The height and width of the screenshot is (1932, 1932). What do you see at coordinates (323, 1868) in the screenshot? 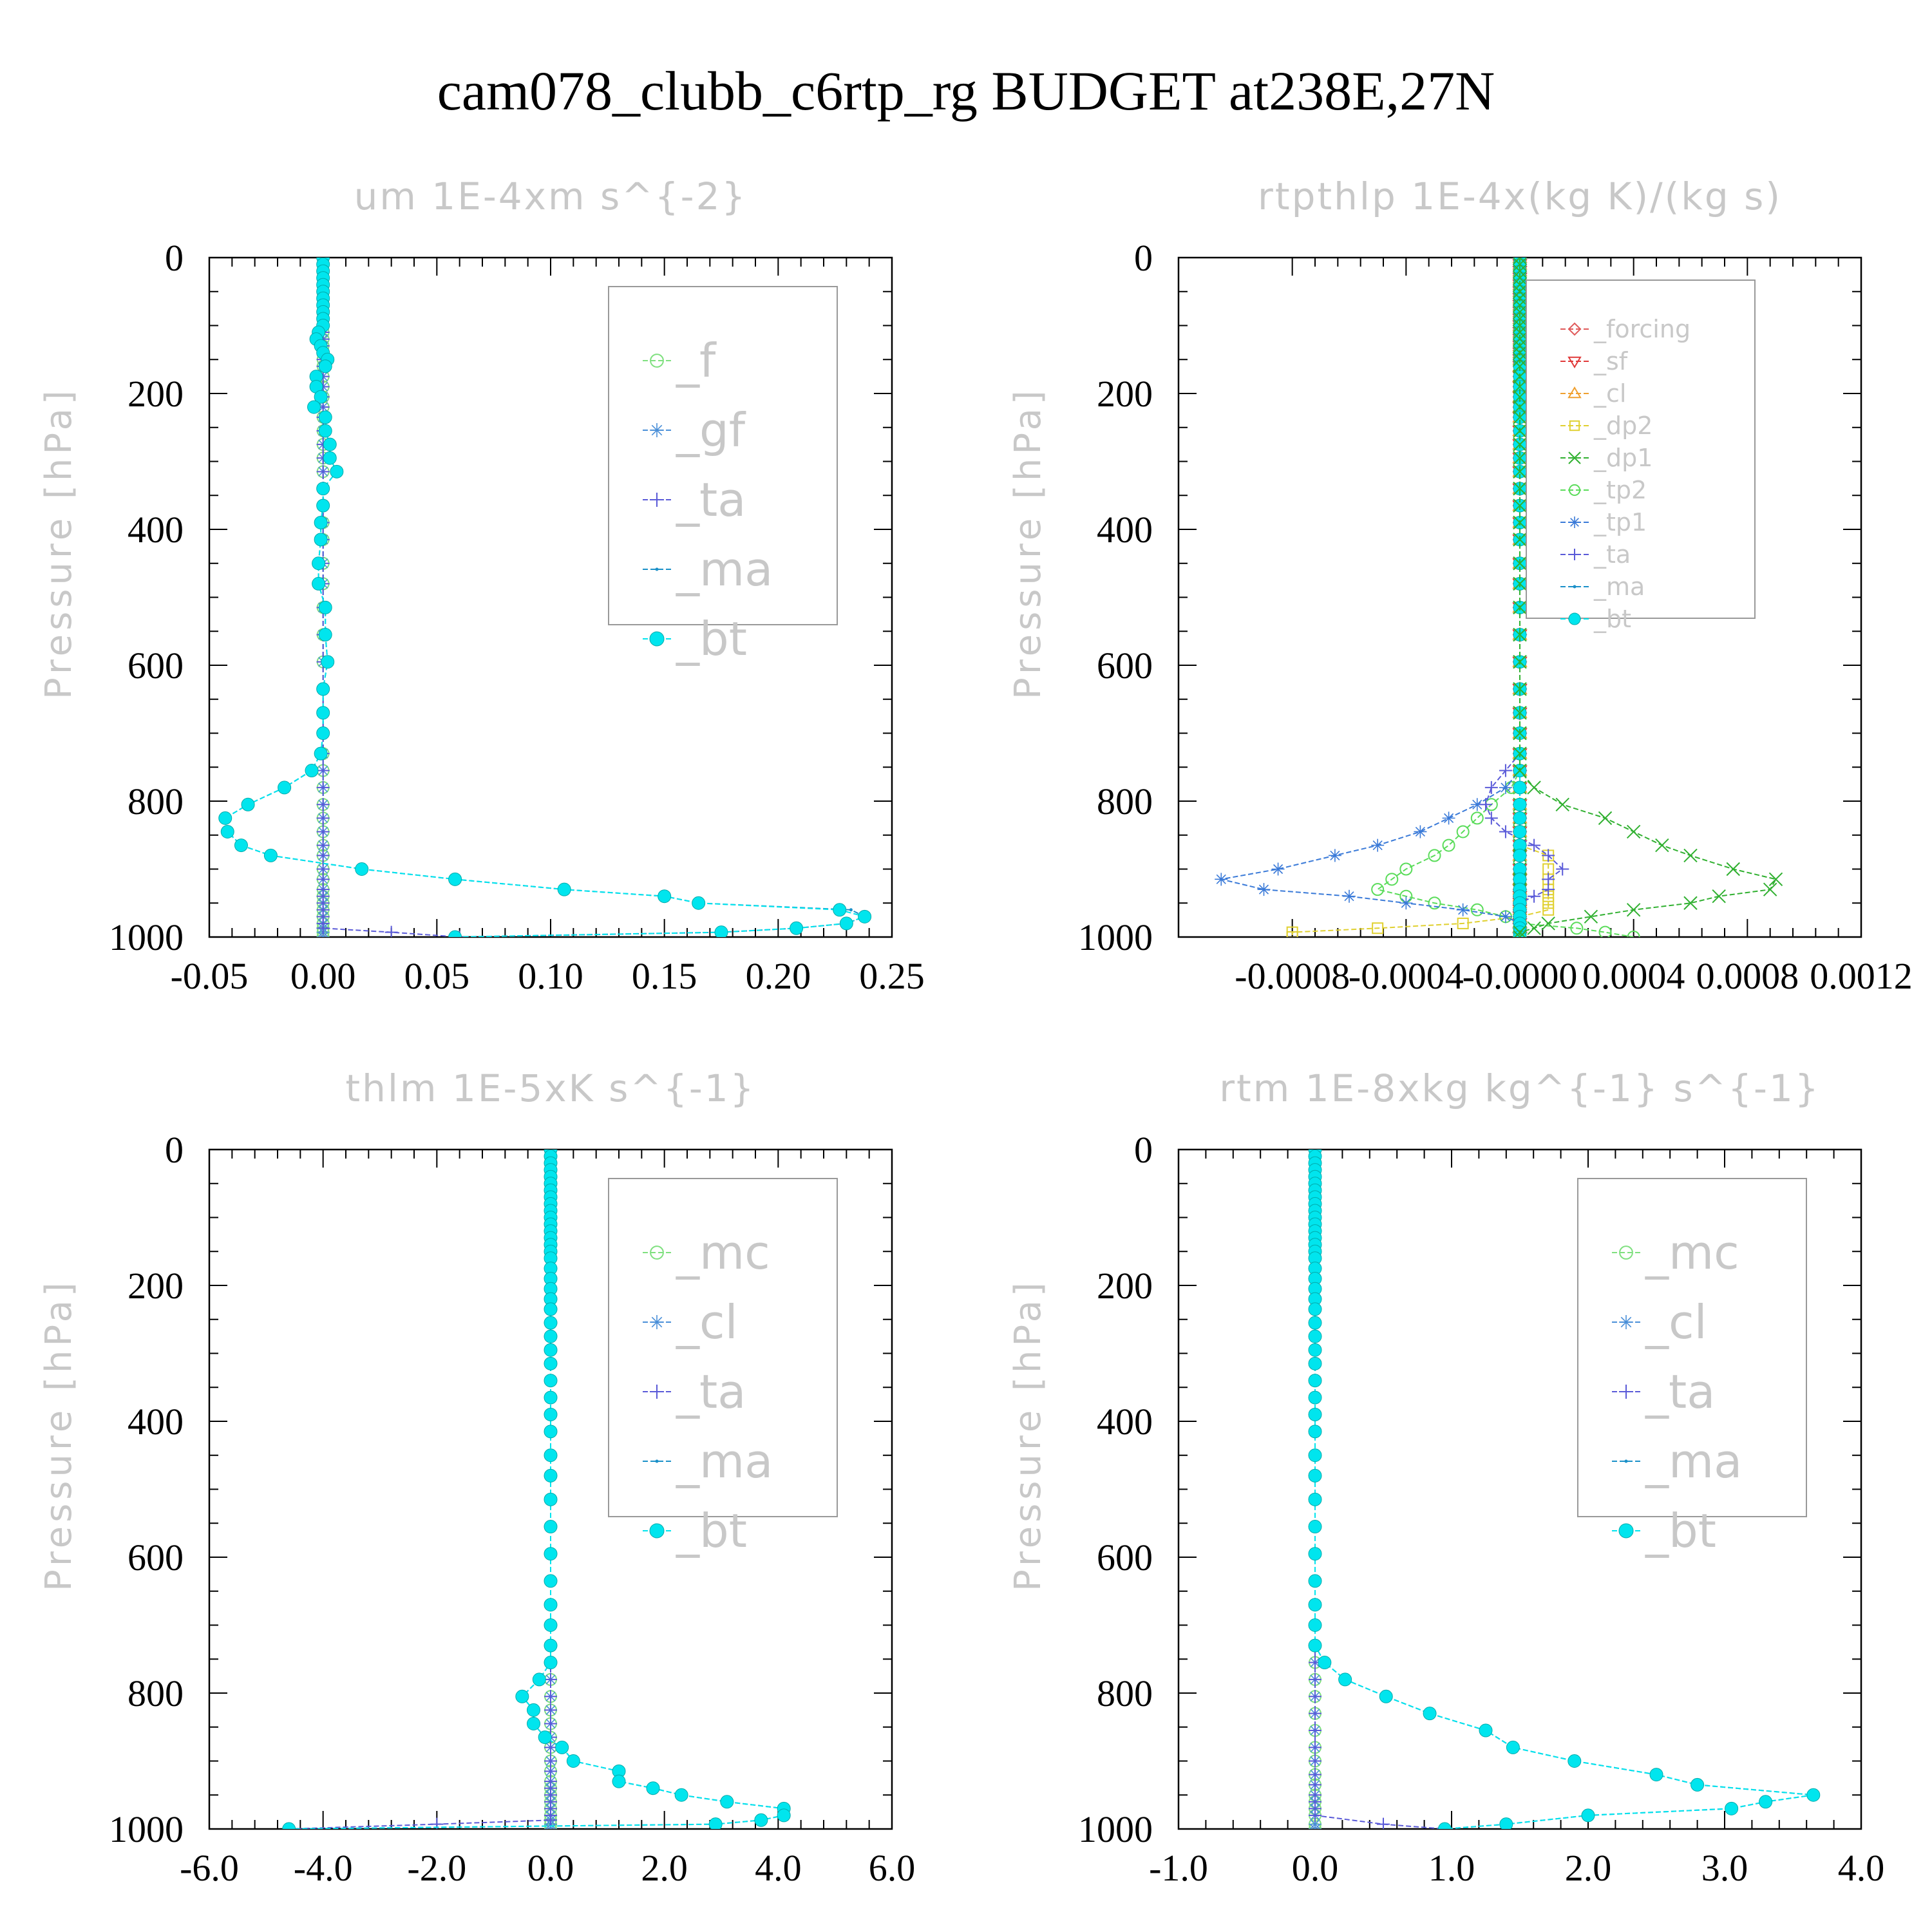
I see `x-tick-label: -4.0` at bounding box center [323, 1868].